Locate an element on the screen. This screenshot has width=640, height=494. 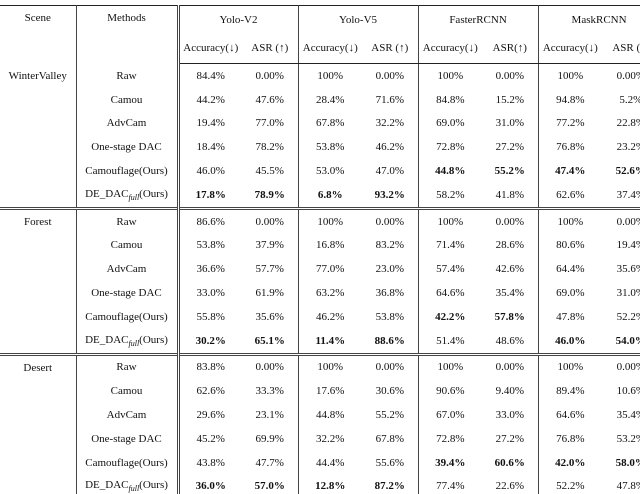
value-cell: 77.4% is located at coordinates (450, 484).